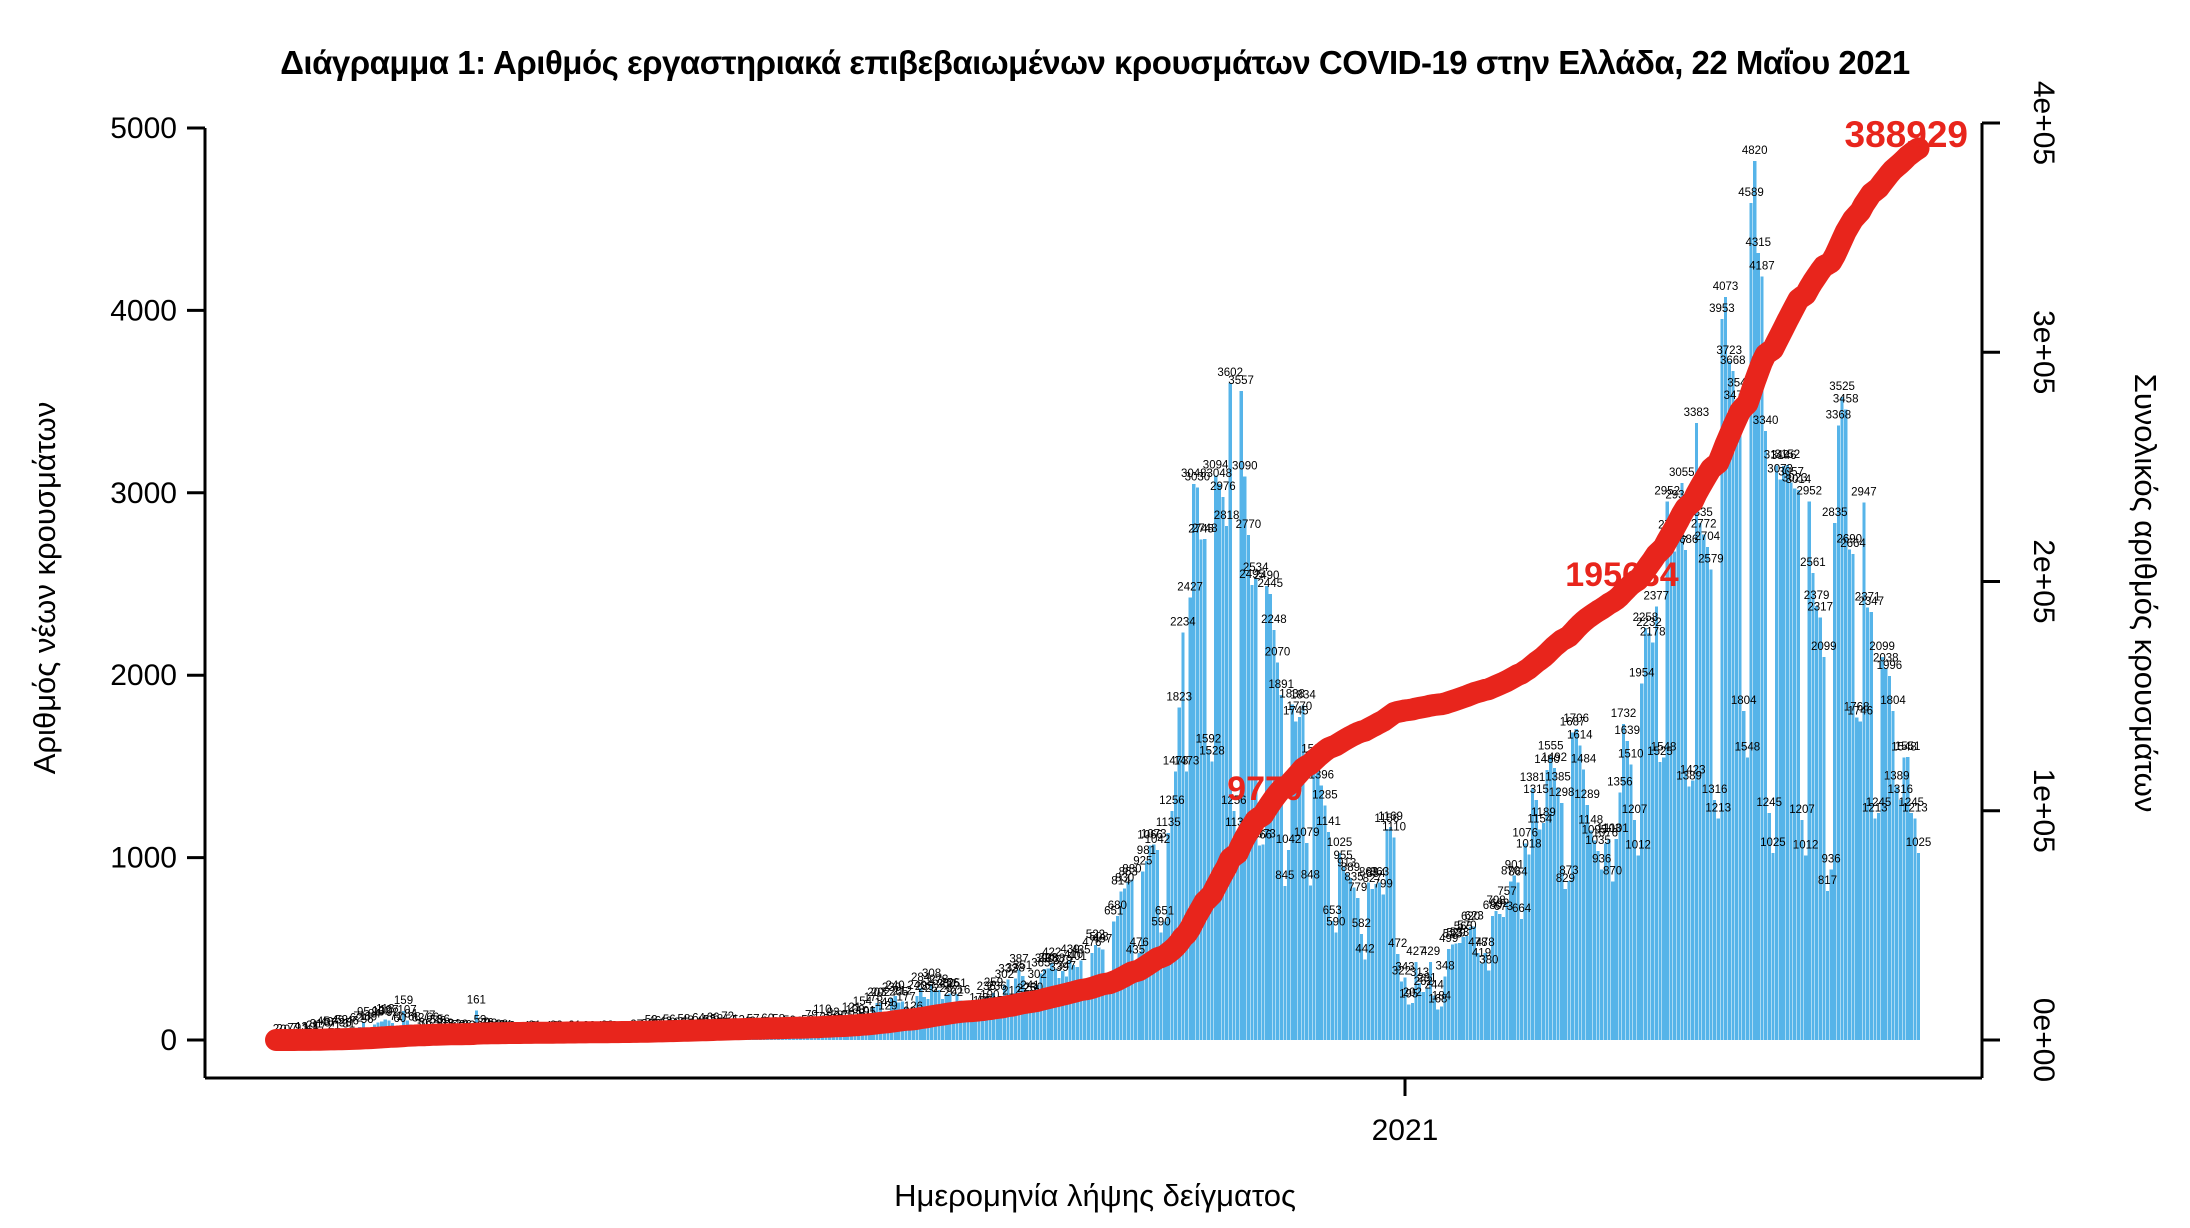  I want to click on bar-value-label: 379, so click(1062, 961).